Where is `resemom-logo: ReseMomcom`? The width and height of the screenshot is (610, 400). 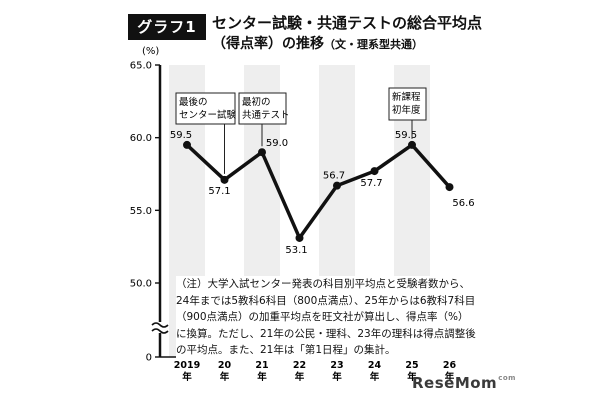
resemom-logo: ReseMomcom is located at coordinates (464, 383).